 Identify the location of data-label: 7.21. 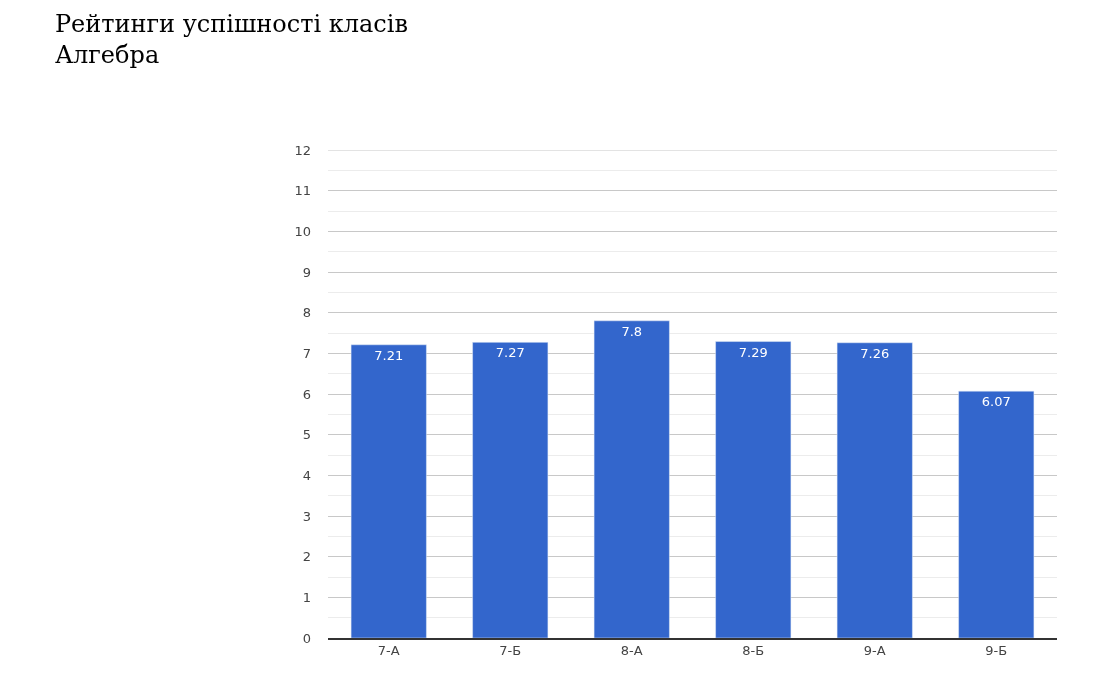
(389, 355).